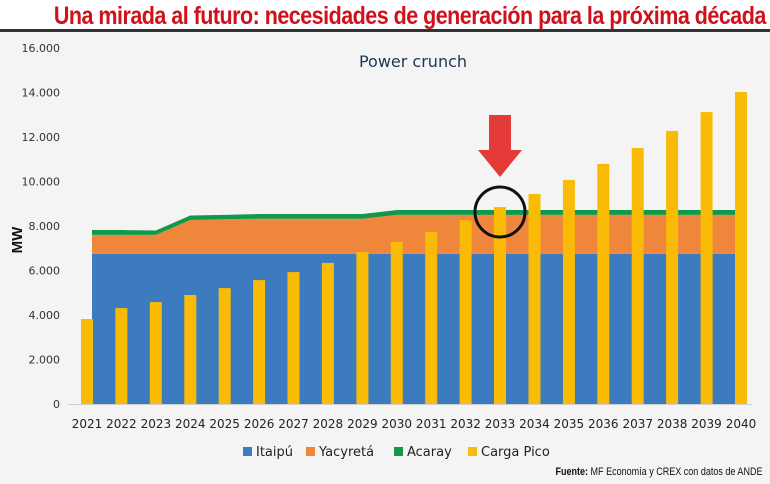 The width and height of the screenshot is (770, 484). I want to click on x-tick-label: 2036, so click(603, 424).